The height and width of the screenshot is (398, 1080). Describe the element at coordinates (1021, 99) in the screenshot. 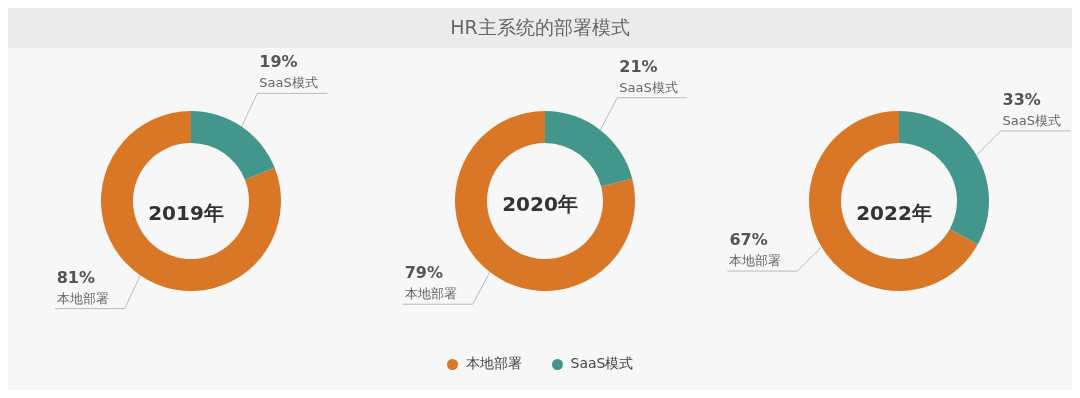

I see `data-label: 33%` at that location.